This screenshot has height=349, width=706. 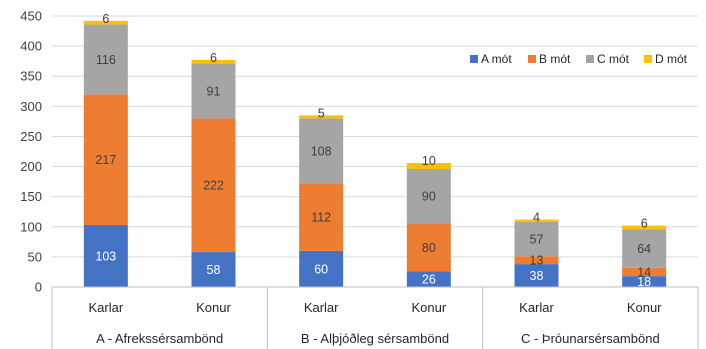 I want to click on legend-label: C mót, so click(x=613, y=59).